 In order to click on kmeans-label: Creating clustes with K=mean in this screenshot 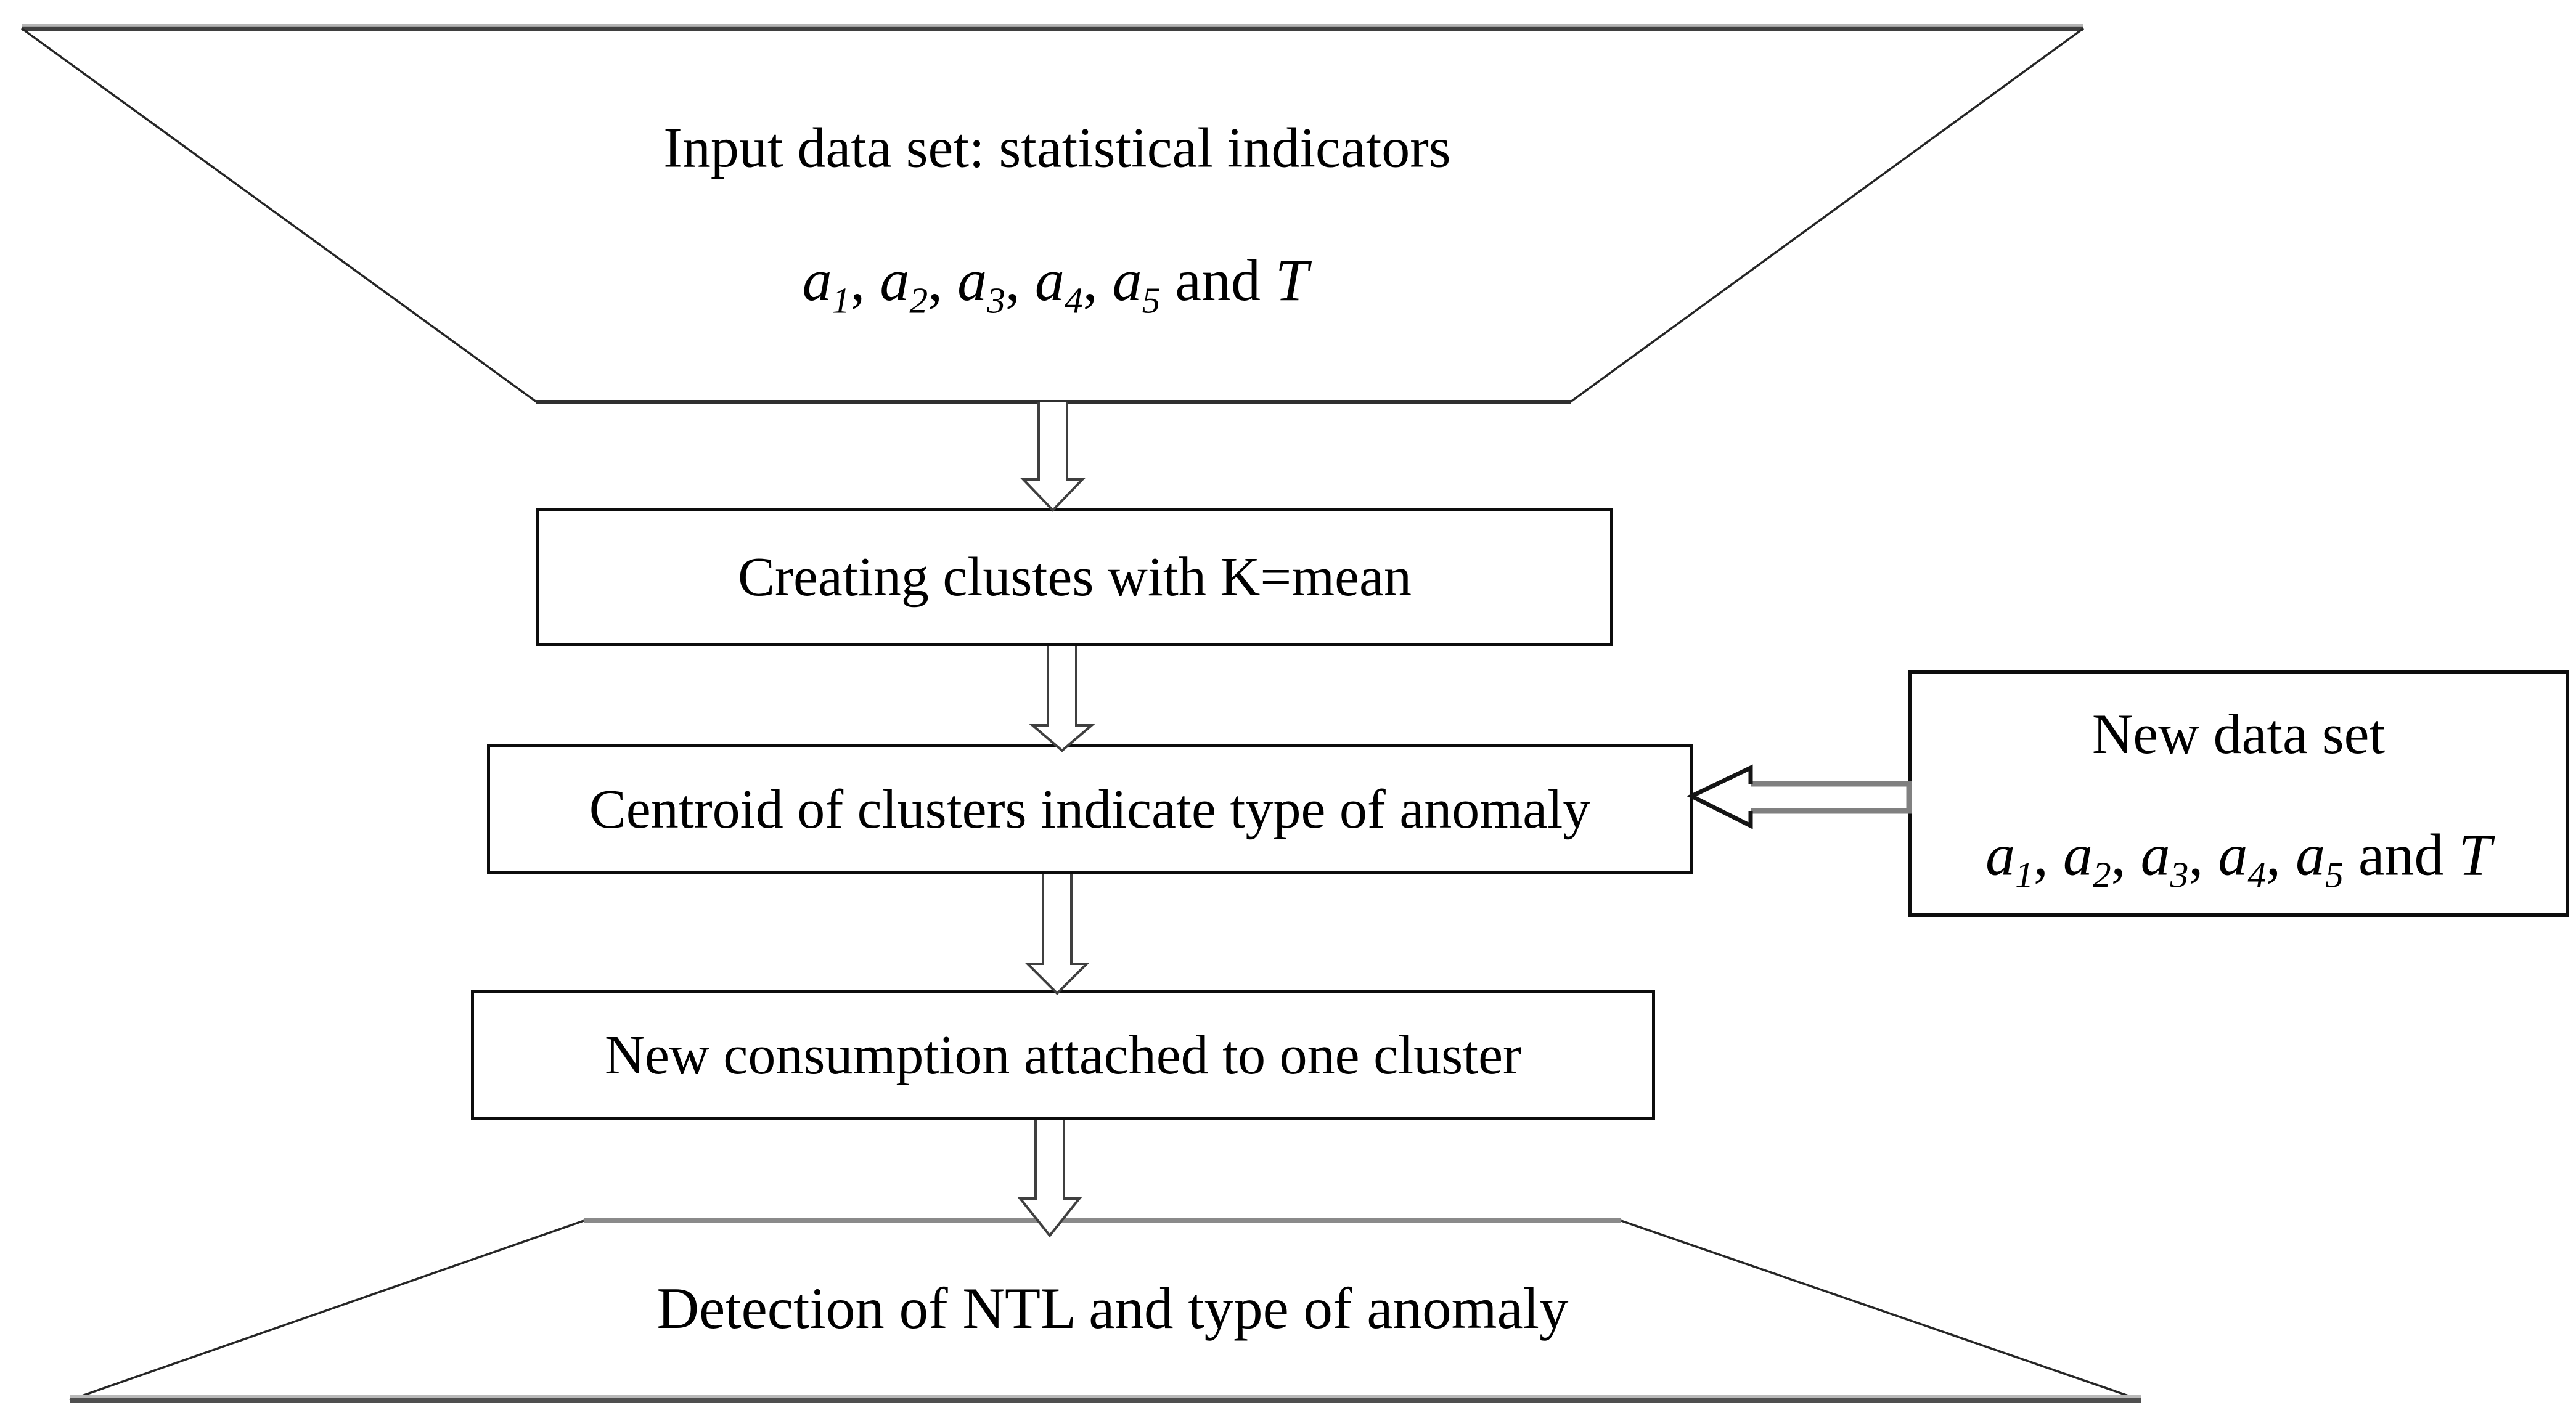, I will do `click(1074, 577)`.